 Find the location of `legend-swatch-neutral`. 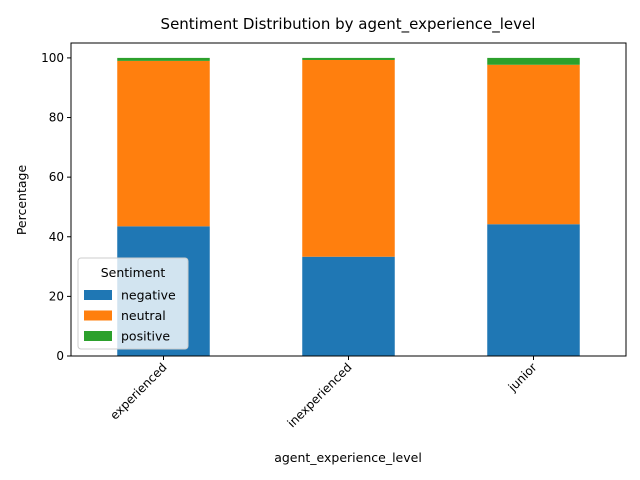

legend-swatch-neutral is located at coordinates (98, 315).